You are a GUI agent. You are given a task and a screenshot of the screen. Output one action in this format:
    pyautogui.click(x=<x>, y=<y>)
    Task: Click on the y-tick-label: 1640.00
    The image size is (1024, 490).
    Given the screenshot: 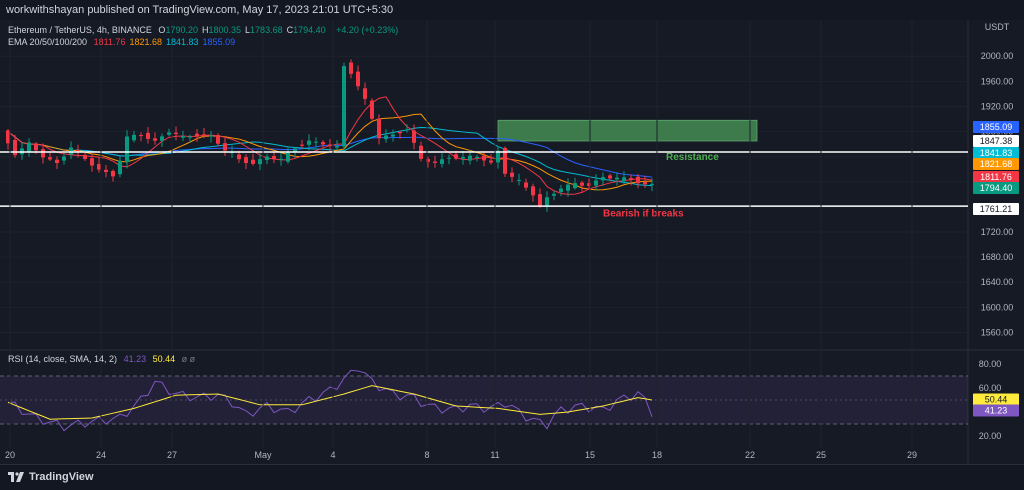 What is the action you would take?
    pyautogui.click(x=997, y=282)
    